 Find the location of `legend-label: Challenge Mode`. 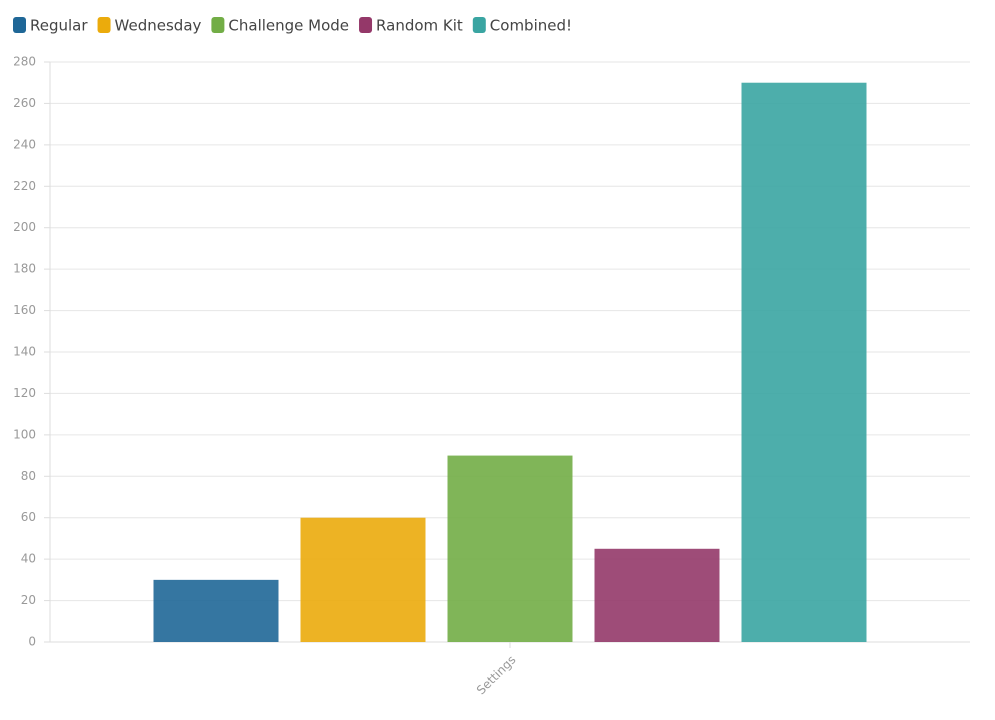

legend-label: Challenge Mode is located at coordinates (288, 26).